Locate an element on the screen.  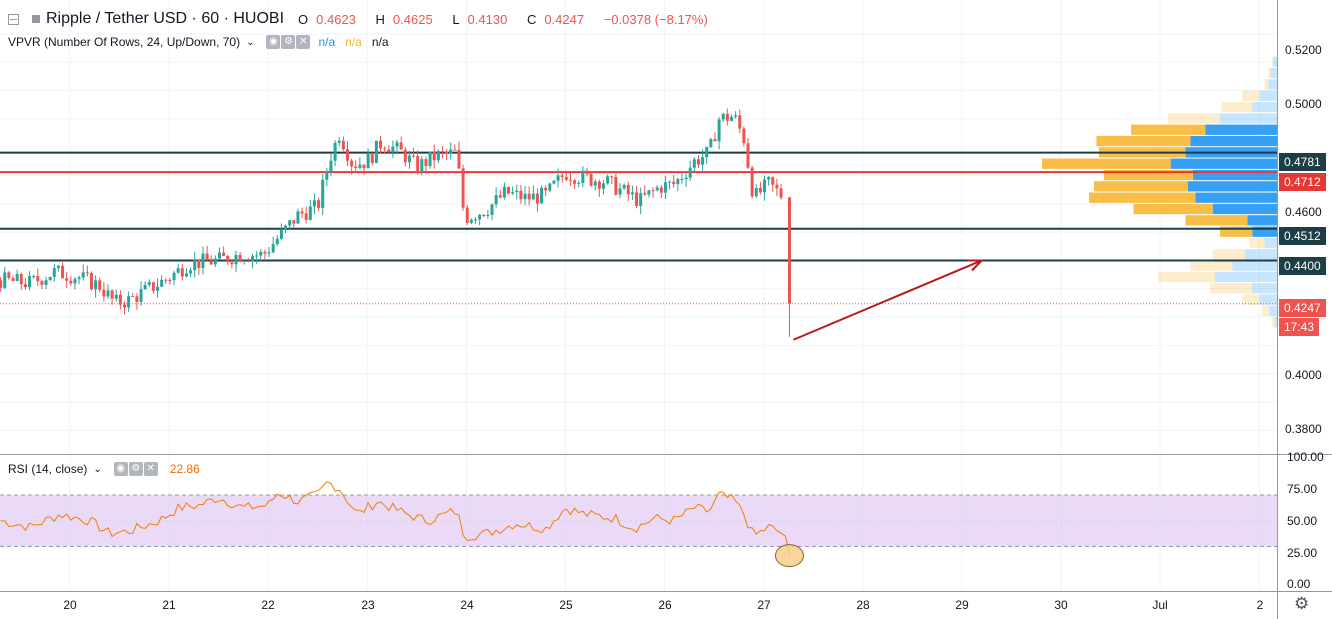
rsi-tick: 25.00 is located at coordinates (1302, 553).